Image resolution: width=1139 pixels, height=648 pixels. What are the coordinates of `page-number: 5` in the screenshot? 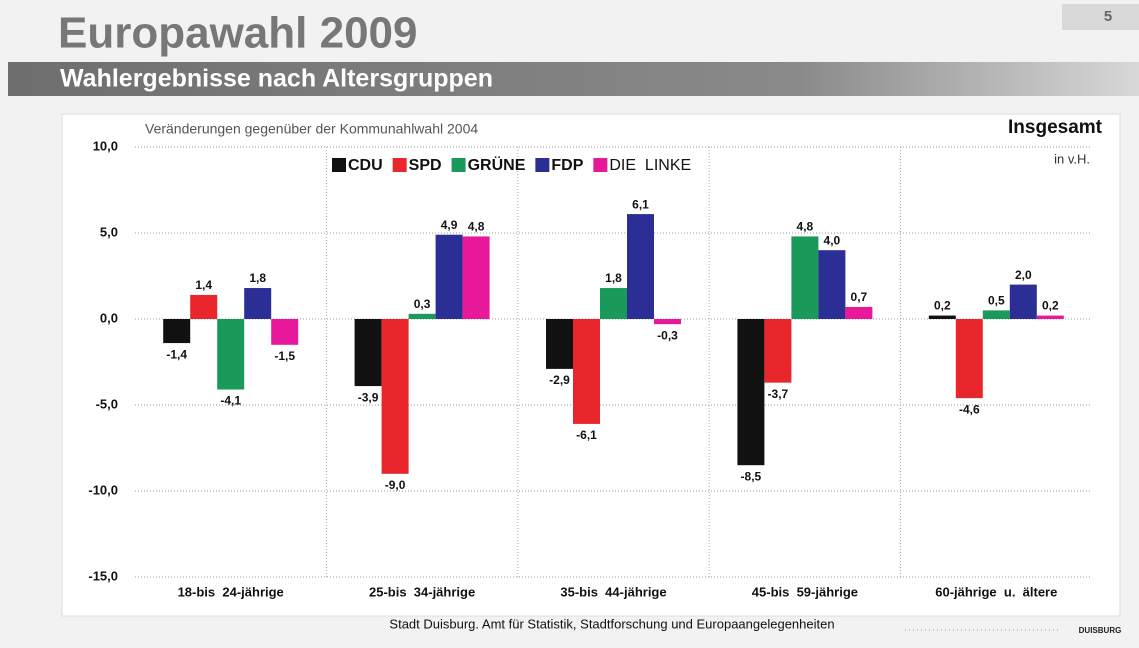 It's located at (1108, 16).